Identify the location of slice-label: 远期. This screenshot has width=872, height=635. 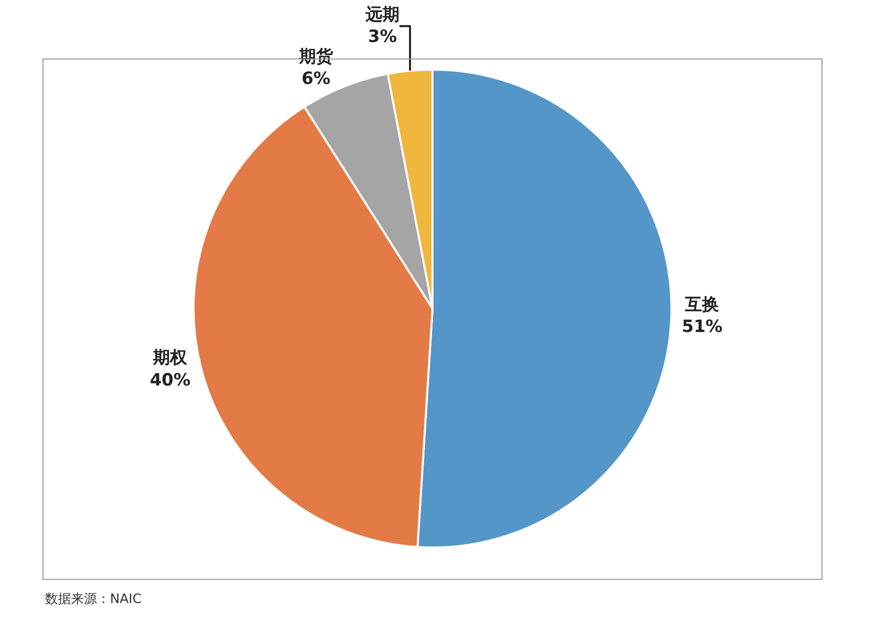
(382, 15).